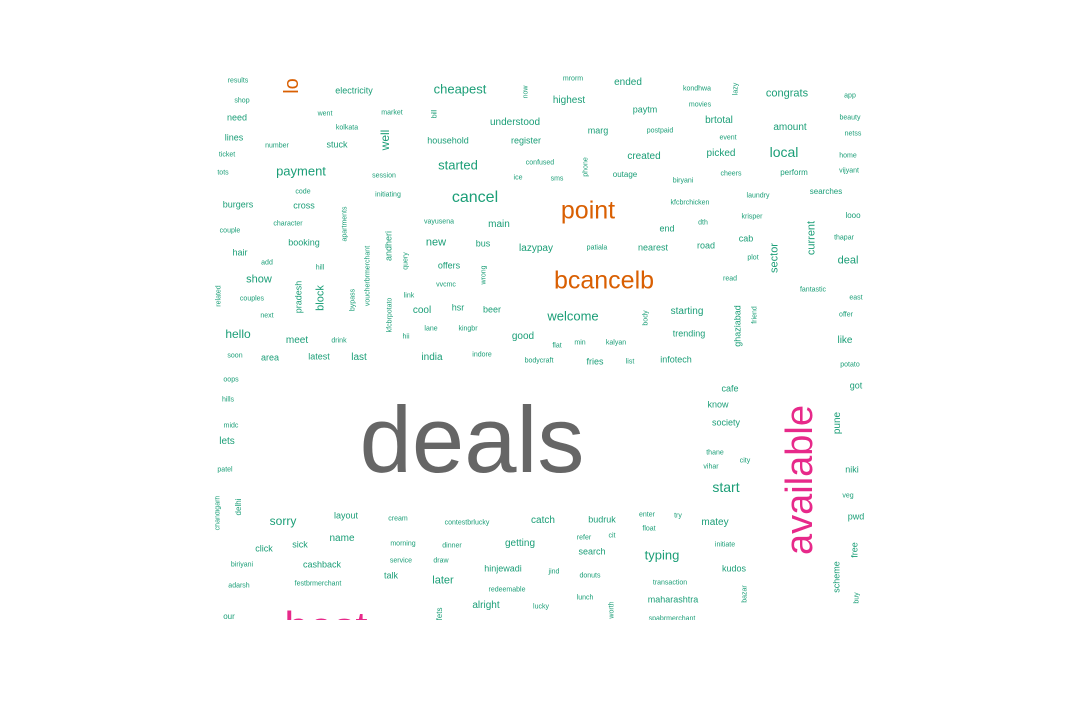  I want to click on word-cloud-word-kondhwa: kondhwa, so click(697, 89).